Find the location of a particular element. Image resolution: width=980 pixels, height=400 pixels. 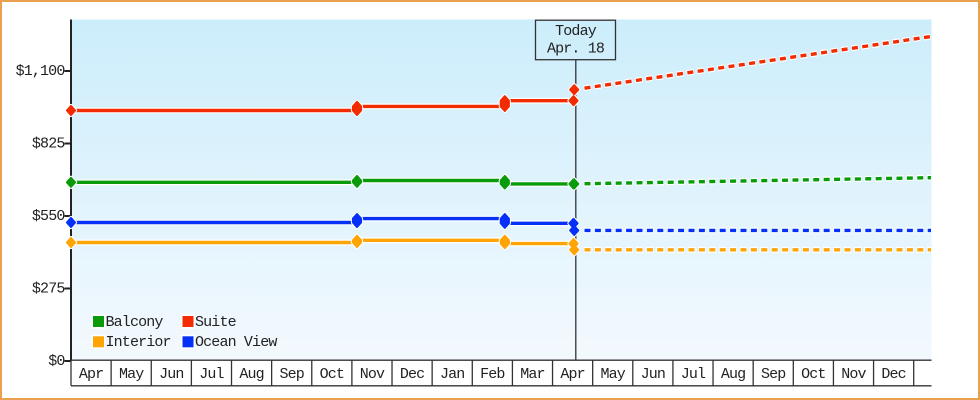

svg-text: Feb is located at coordinates (492, 374).